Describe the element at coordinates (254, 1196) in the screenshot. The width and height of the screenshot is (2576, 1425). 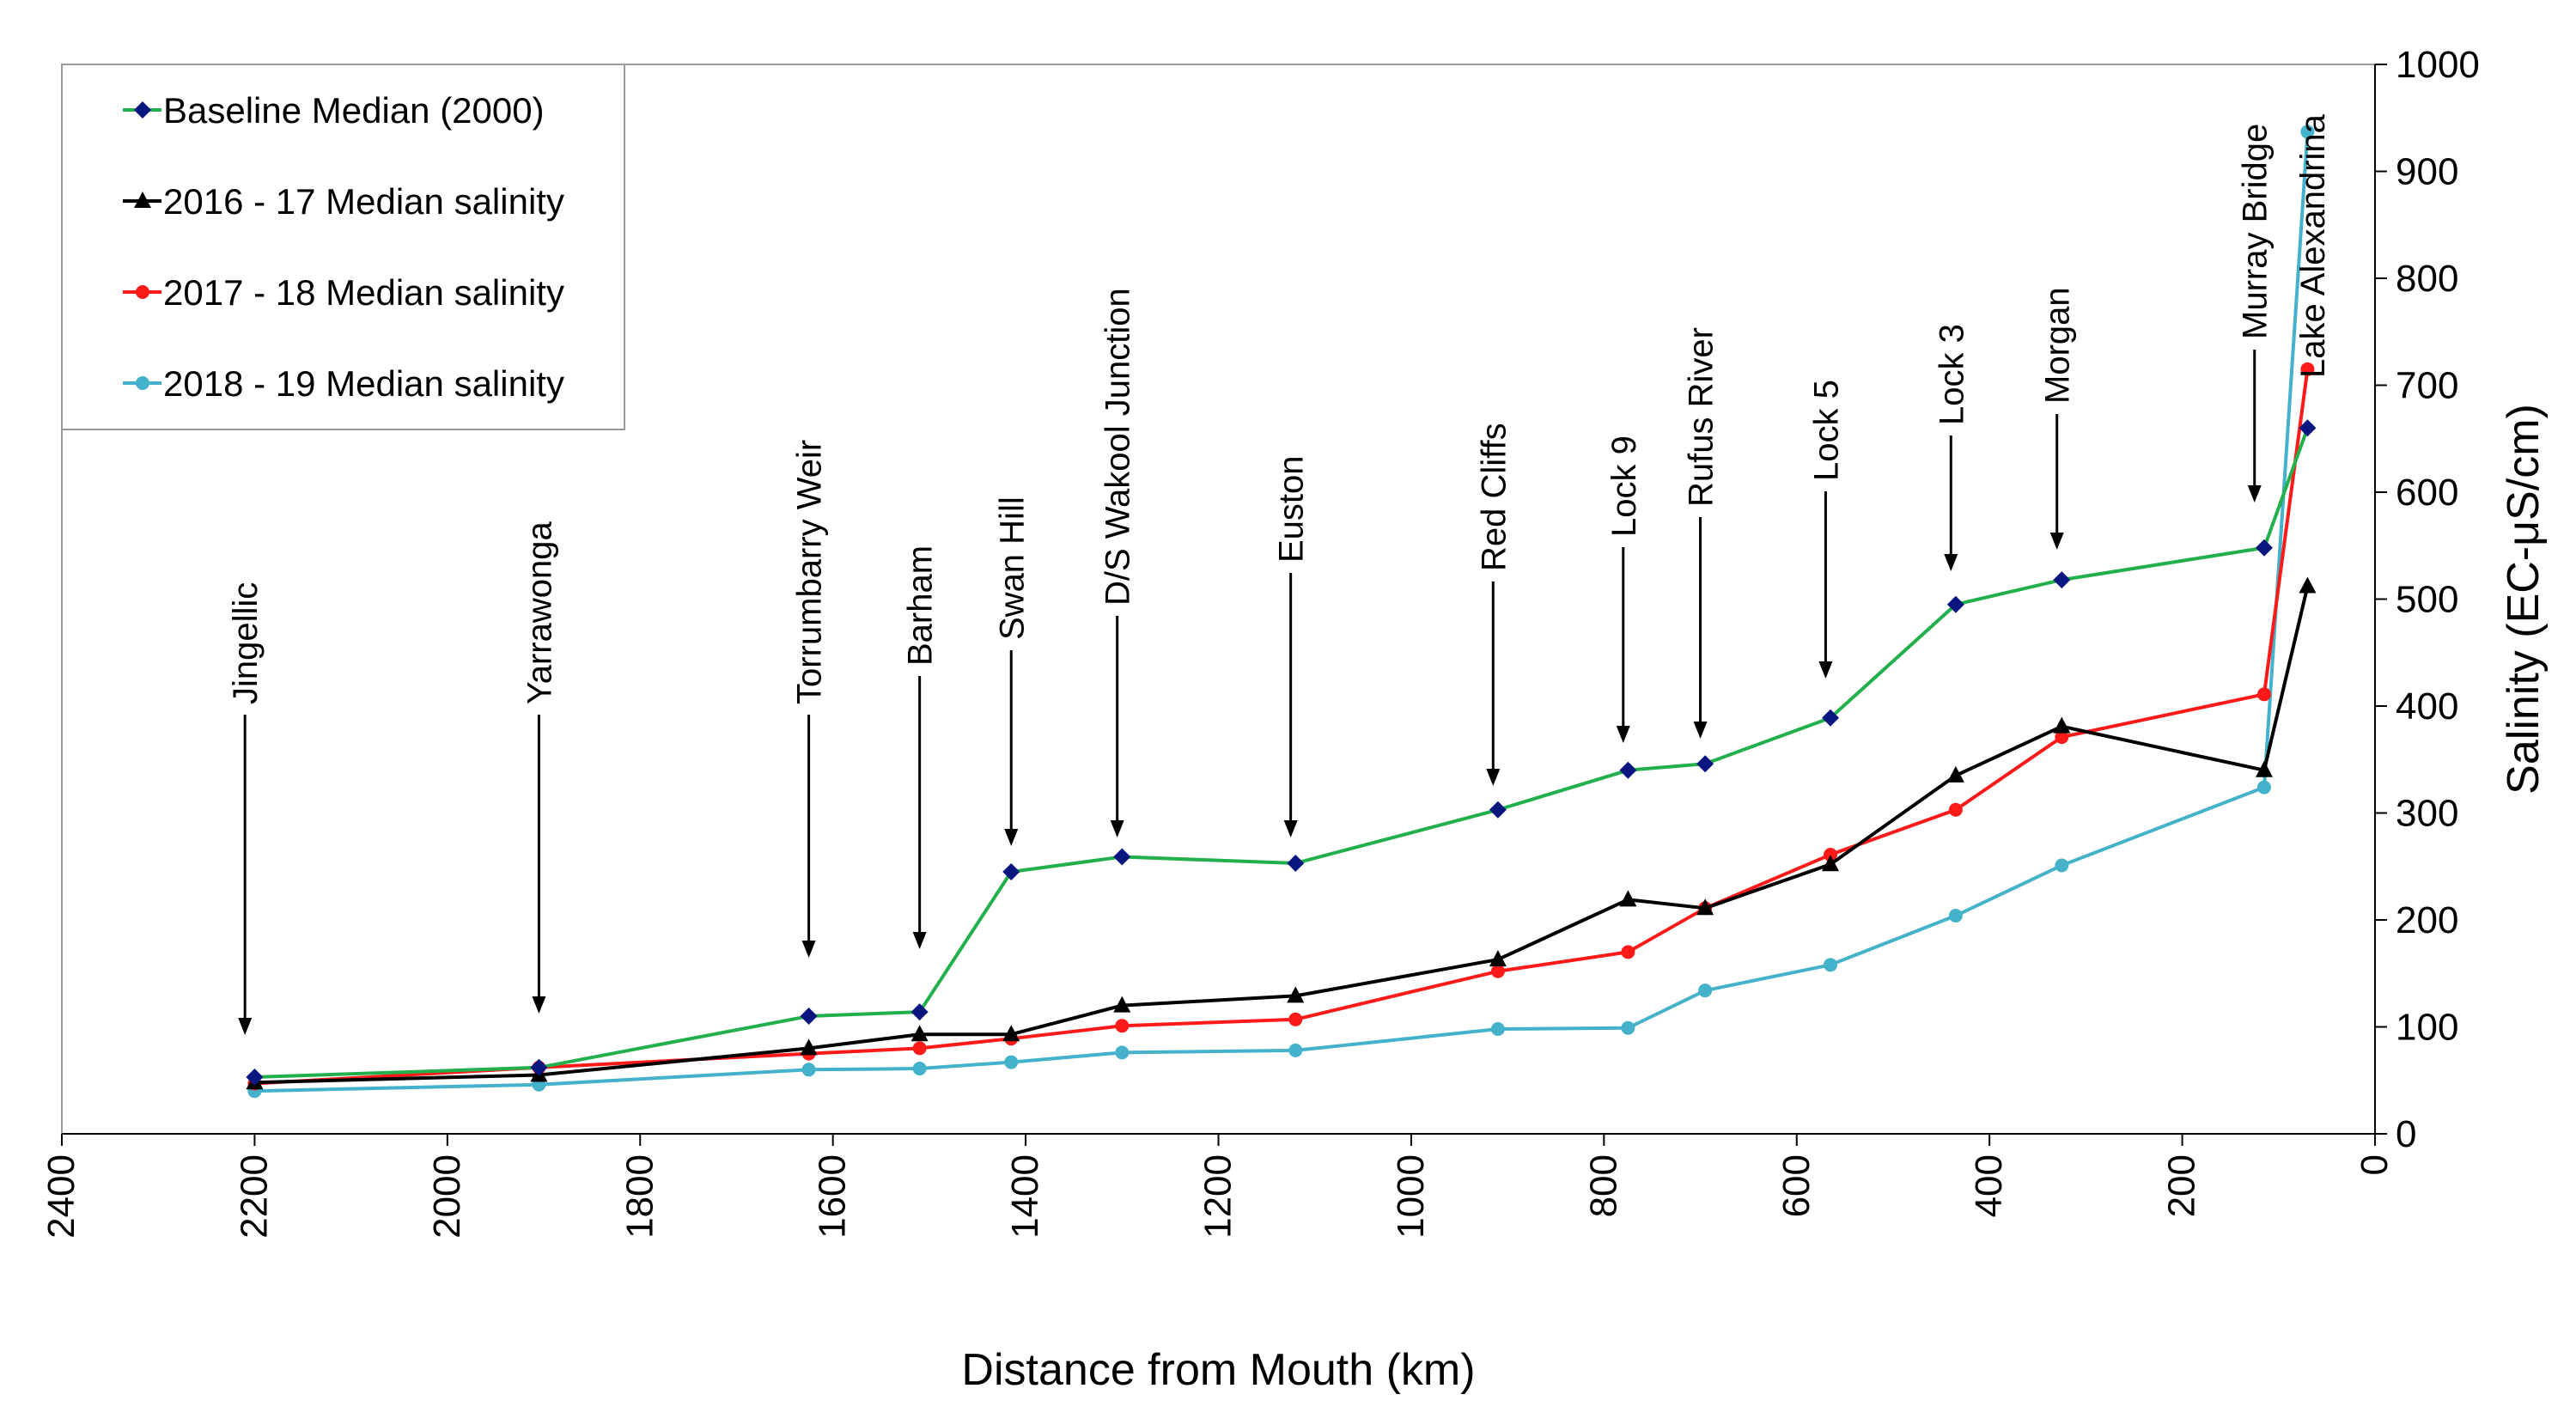
I see `x-tick-label: 2200` at that location.